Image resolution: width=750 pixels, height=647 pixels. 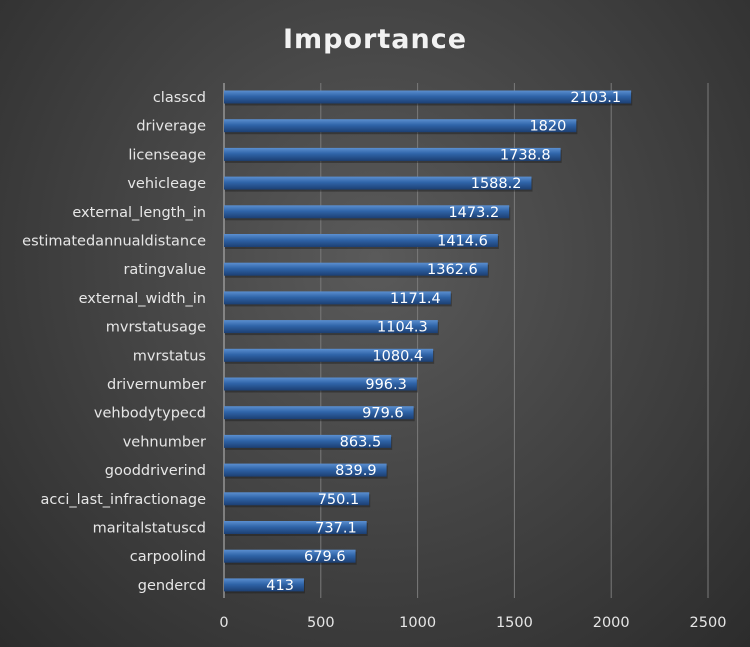 I want to click on category-label: vehnumber, so click(x=164, y=442).